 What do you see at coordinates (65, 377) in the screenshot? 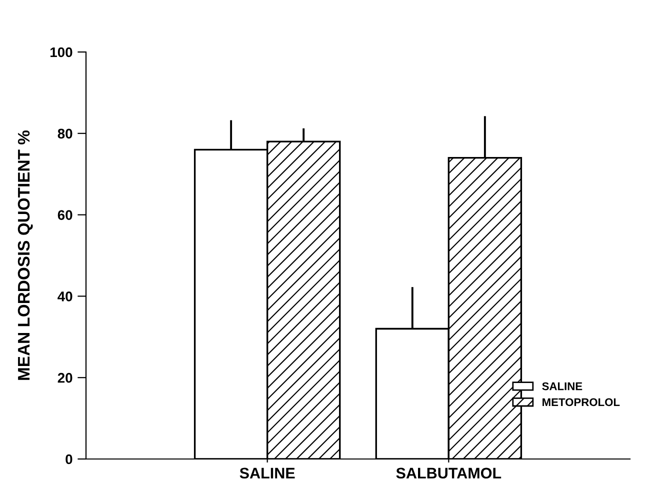
I see `y-tick-label: 20` at bounding box center [65, 377].